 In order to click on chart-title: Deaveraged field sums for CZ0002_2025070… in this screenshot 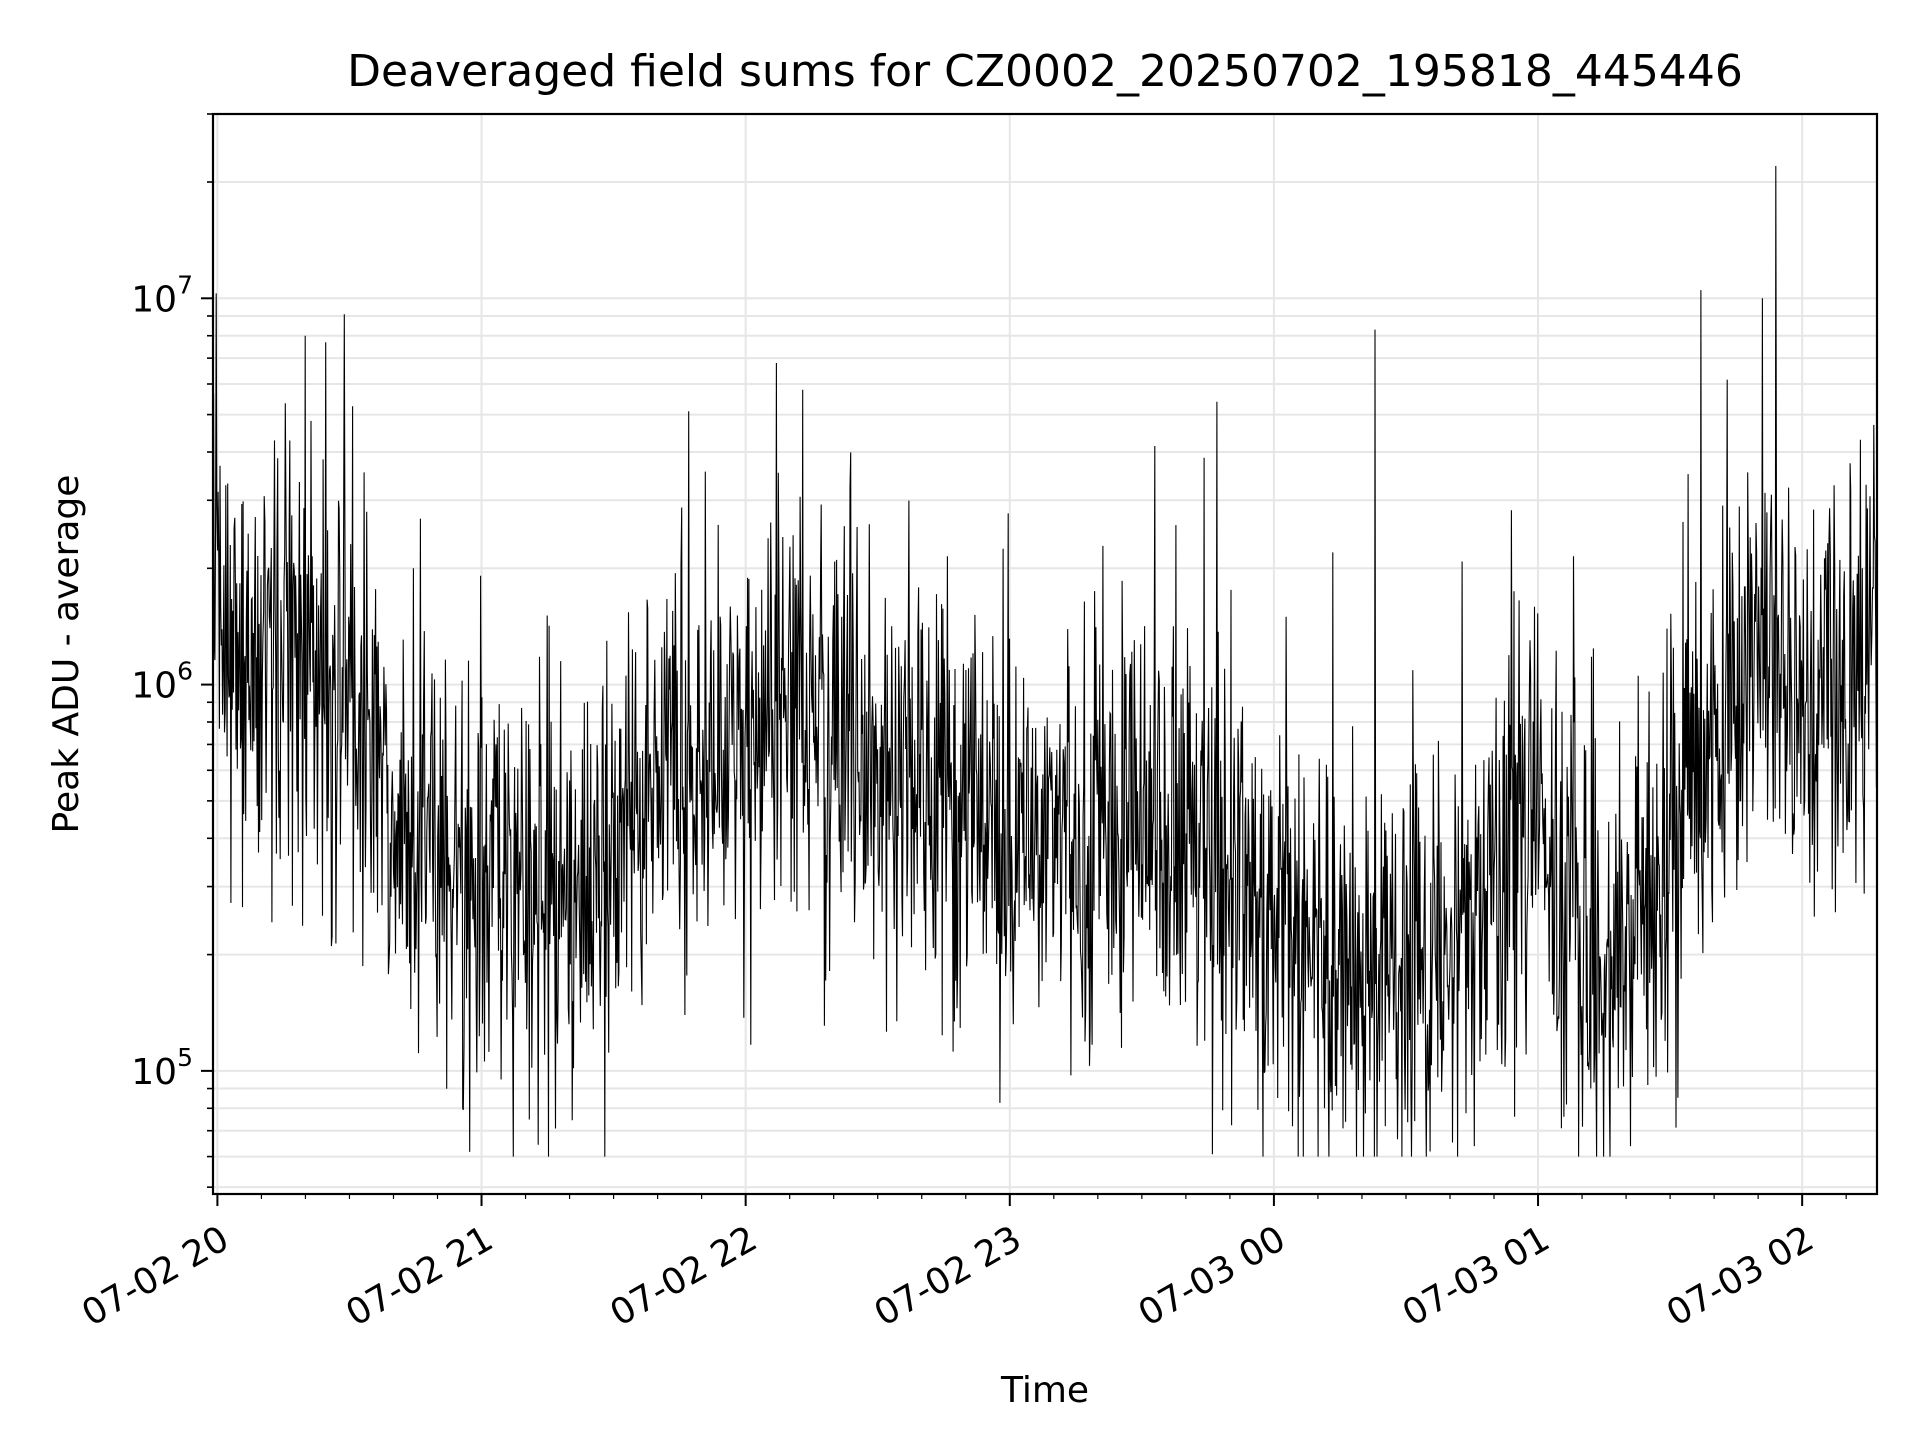, I will do `click(1045, 71)`.